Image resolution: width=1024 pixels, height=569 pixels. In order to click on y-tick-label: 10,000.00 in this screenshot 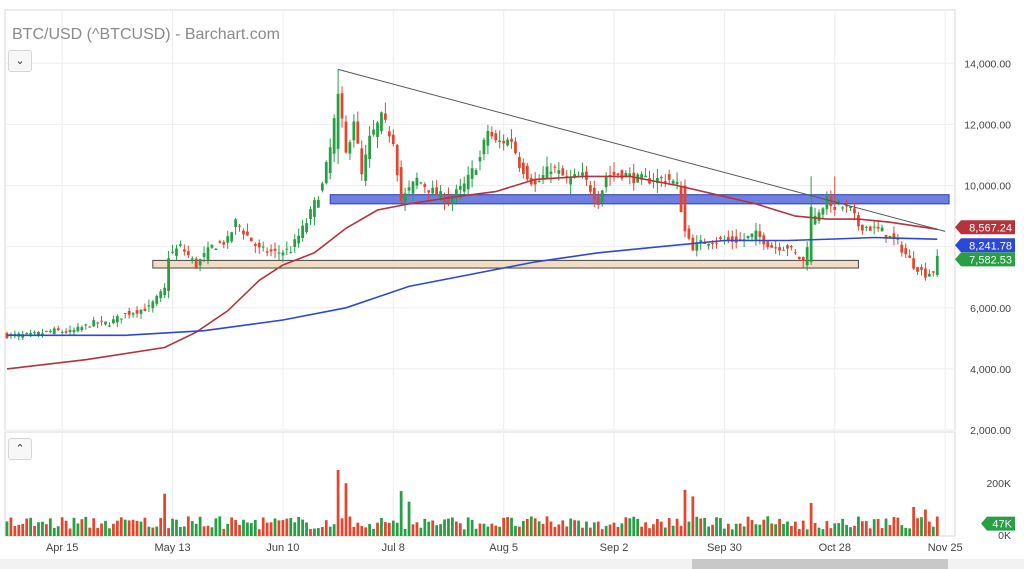, I will do `click(987, 187)`.